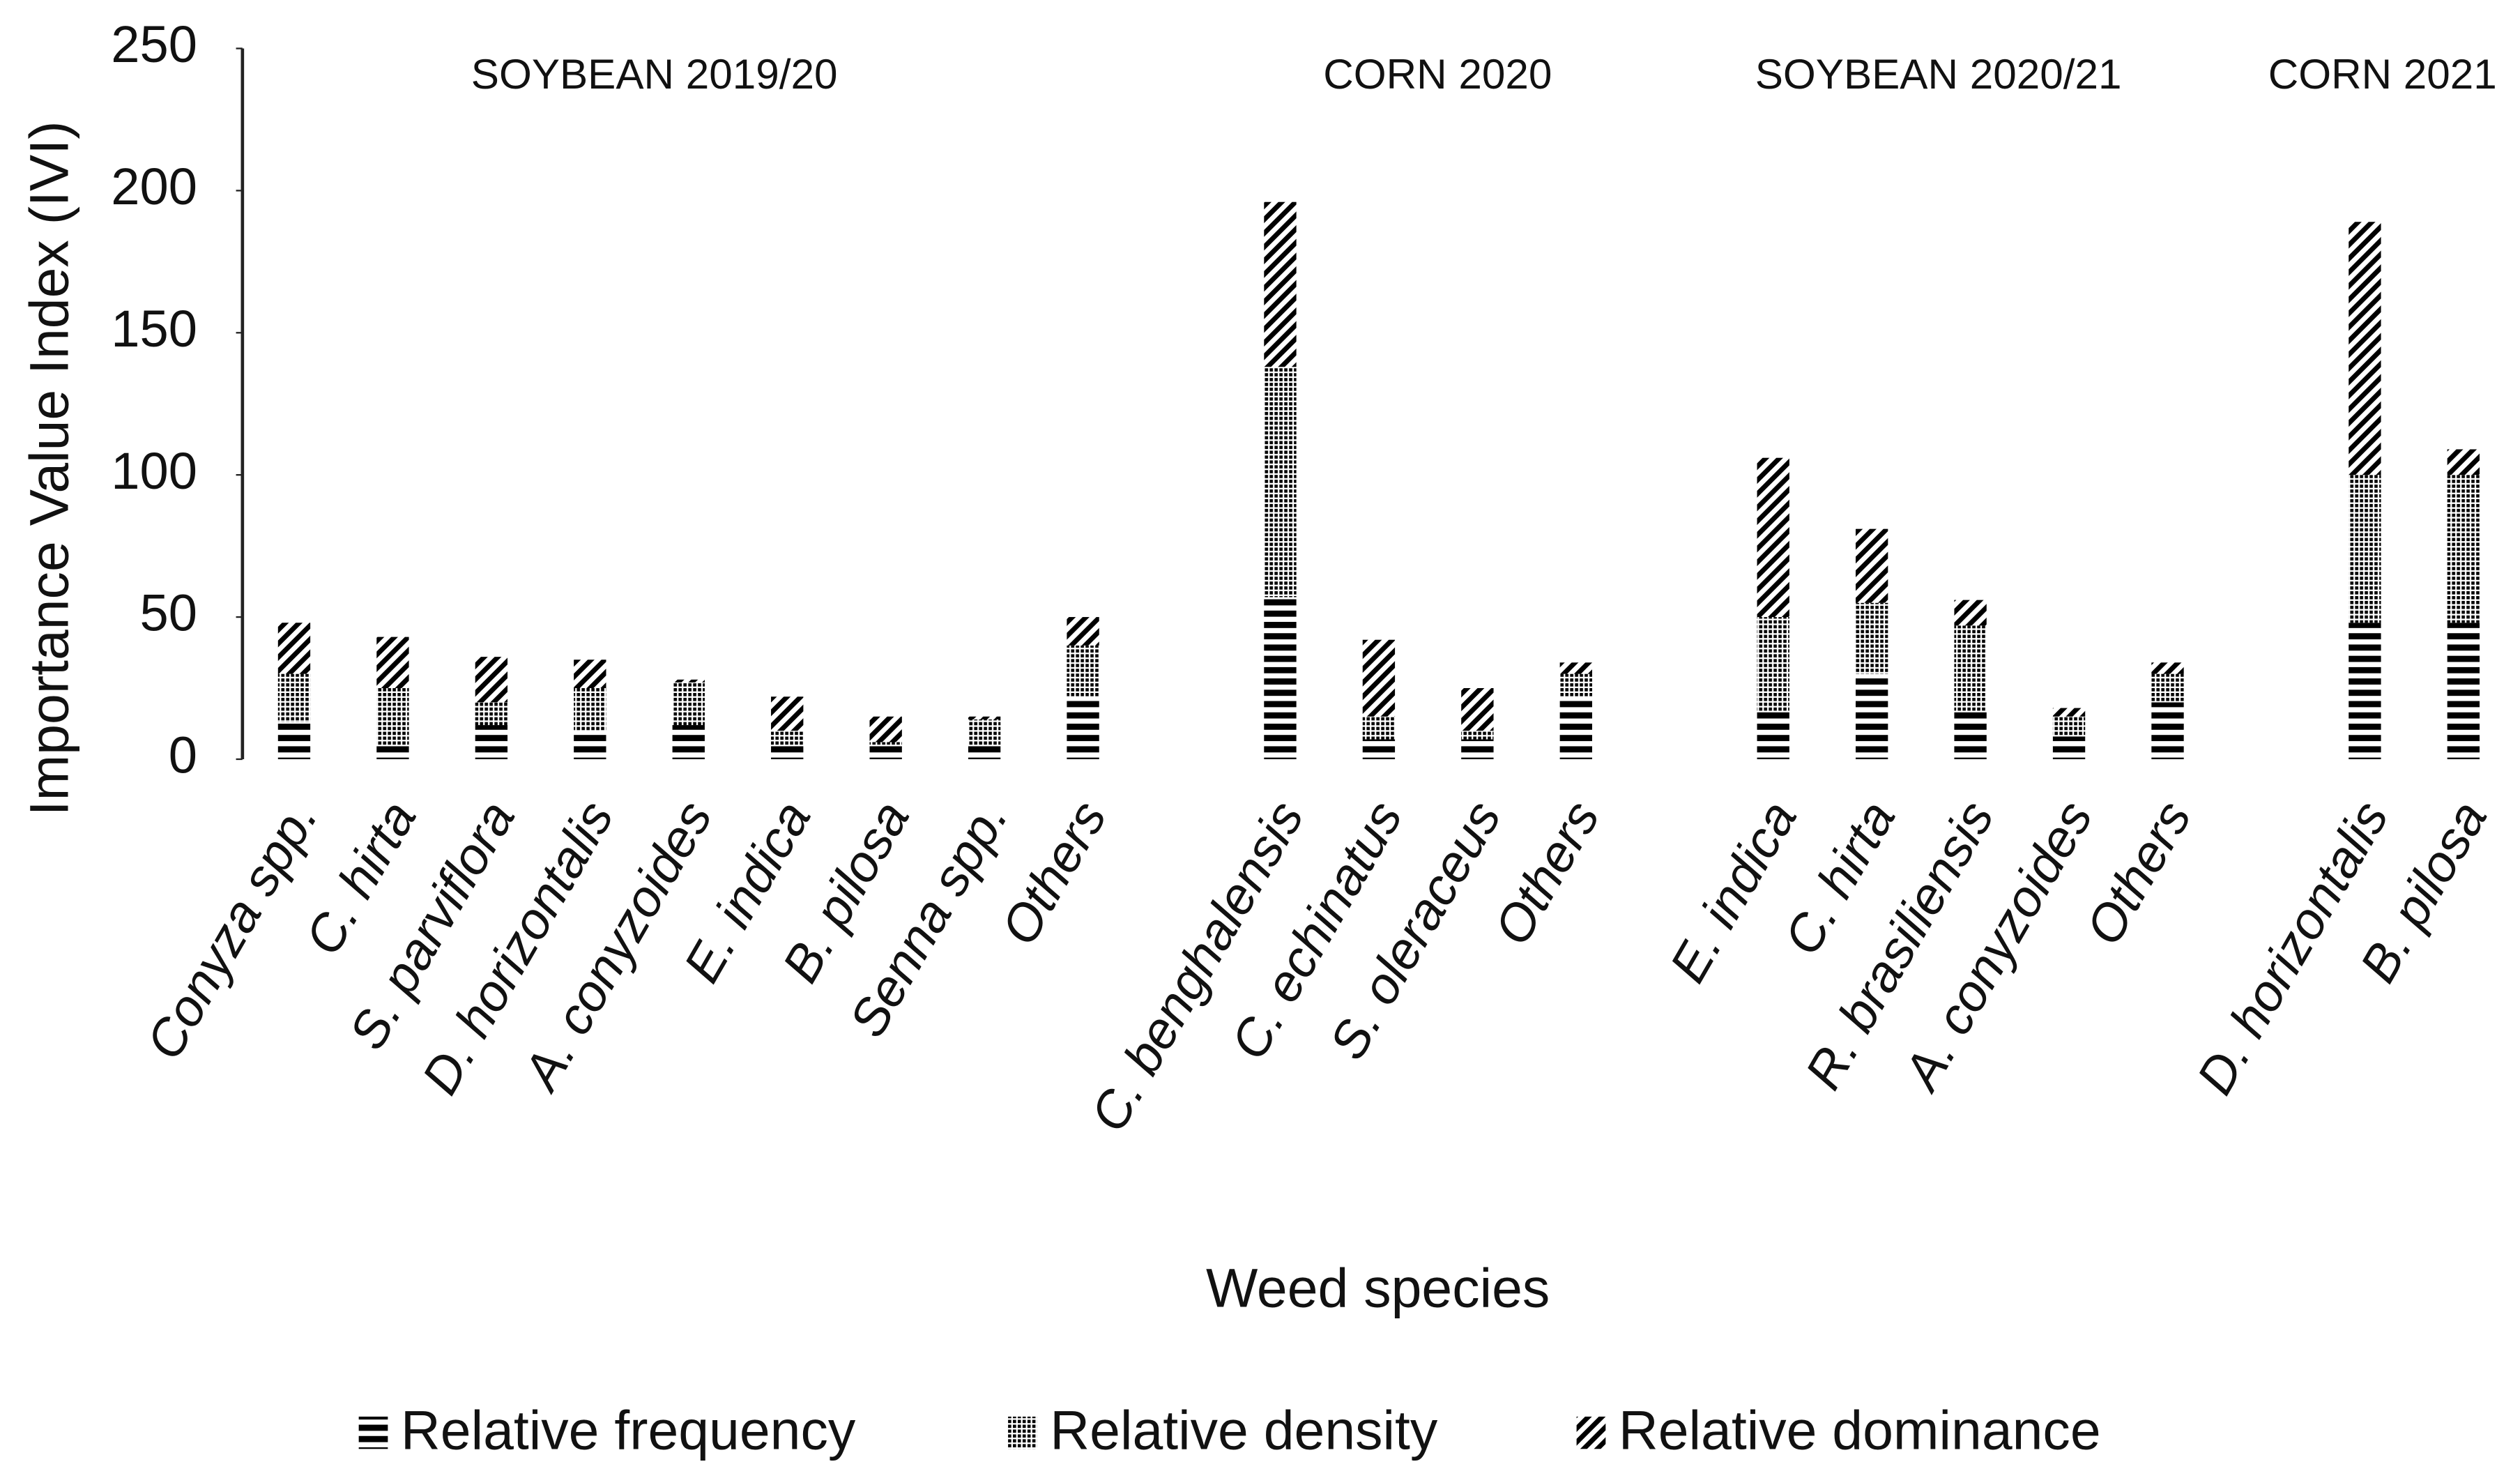 The image size is (2520, 1478). Describe the element at coordinates (168, 613) in the screenshot. I see `y-tick-label: 50` at that location.